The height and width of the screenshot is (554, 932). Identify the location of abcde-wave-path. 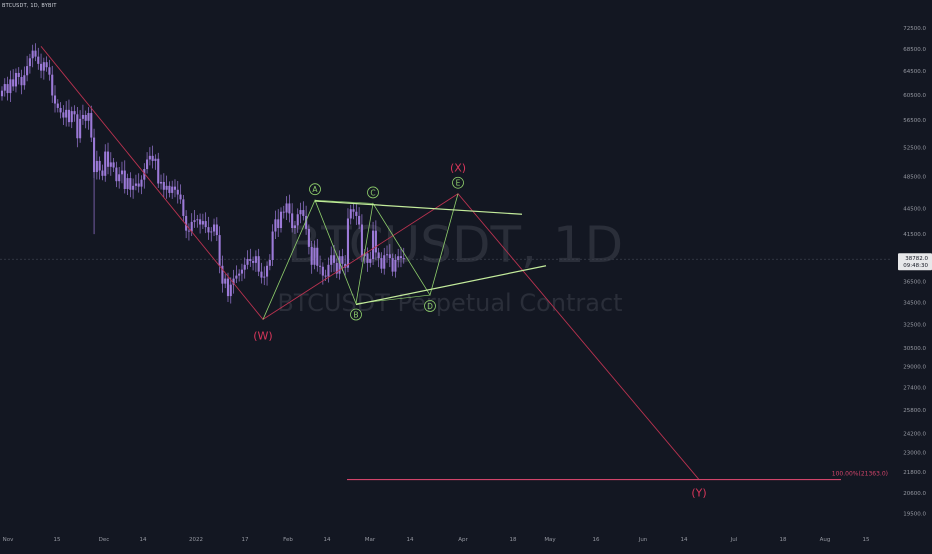
(360, 256).